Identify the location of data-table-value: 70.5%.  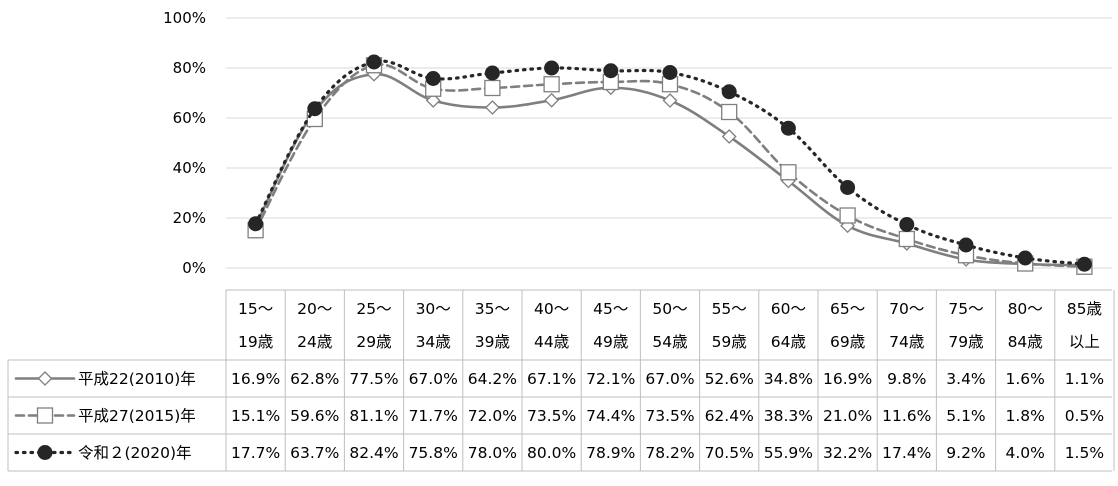
(729, 452).